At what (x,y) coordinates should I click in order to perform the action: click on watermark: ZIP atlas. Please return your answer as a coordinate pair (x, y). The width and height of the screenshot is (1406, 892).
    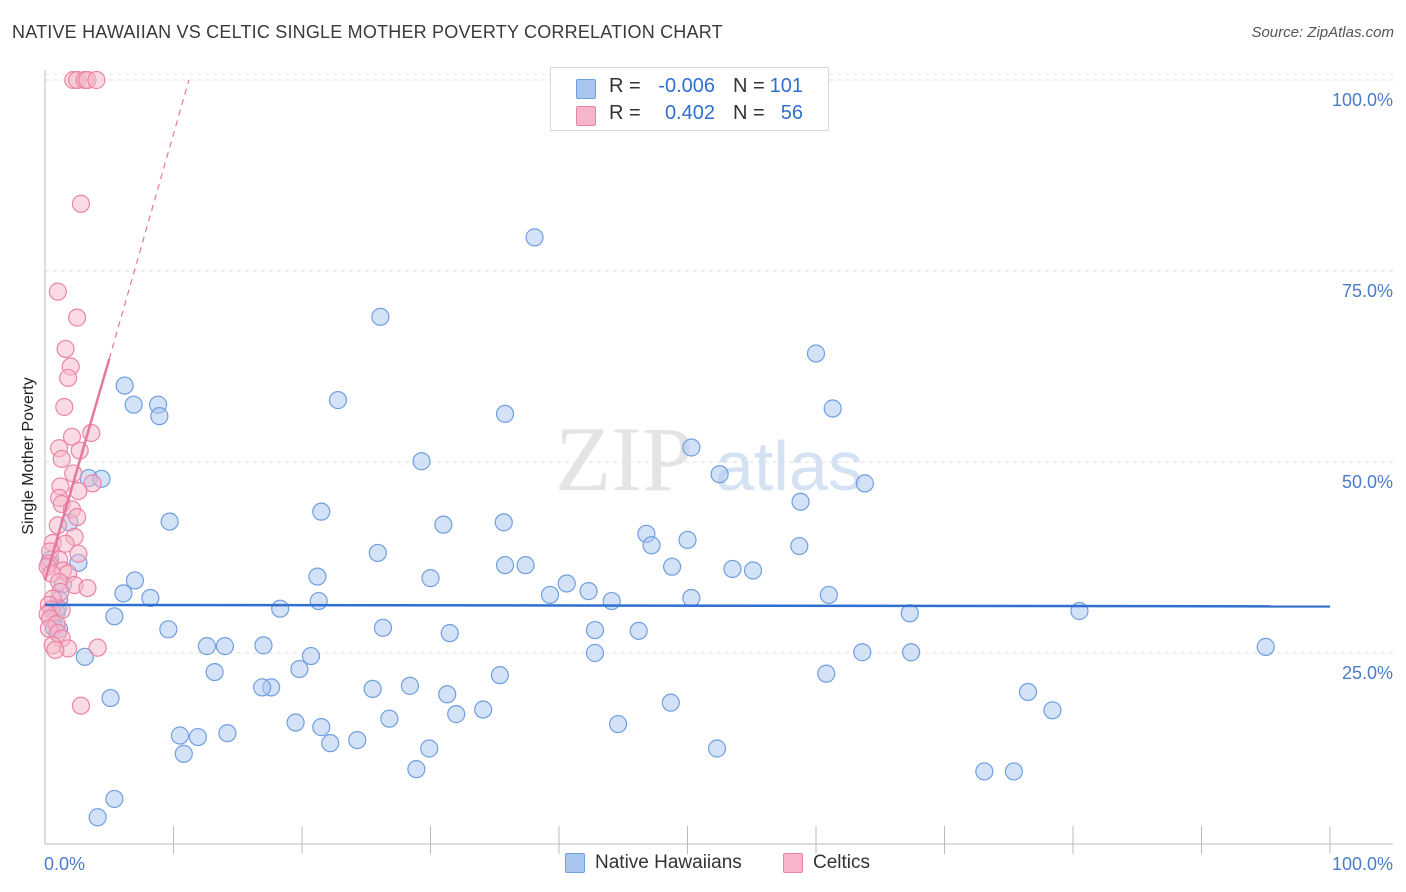
    Looking at the image, I should click on (709, 459).